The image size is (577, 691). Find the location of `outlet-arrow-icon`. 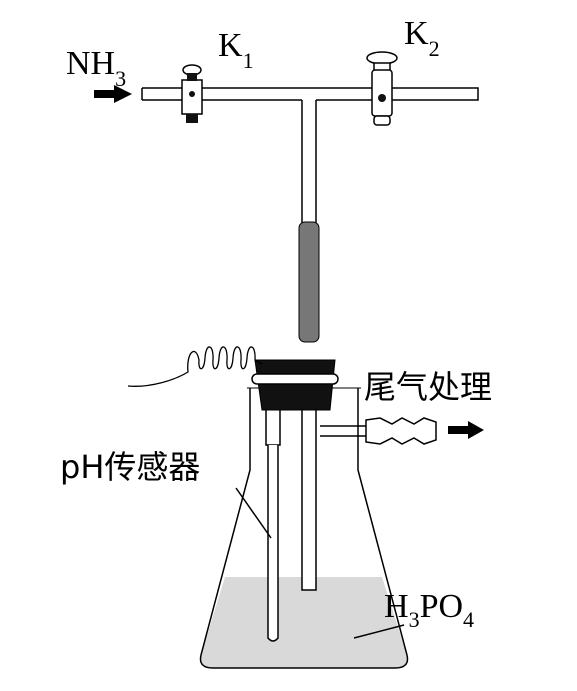

outlet-arrow-icon is located at coordinates (466, 430).